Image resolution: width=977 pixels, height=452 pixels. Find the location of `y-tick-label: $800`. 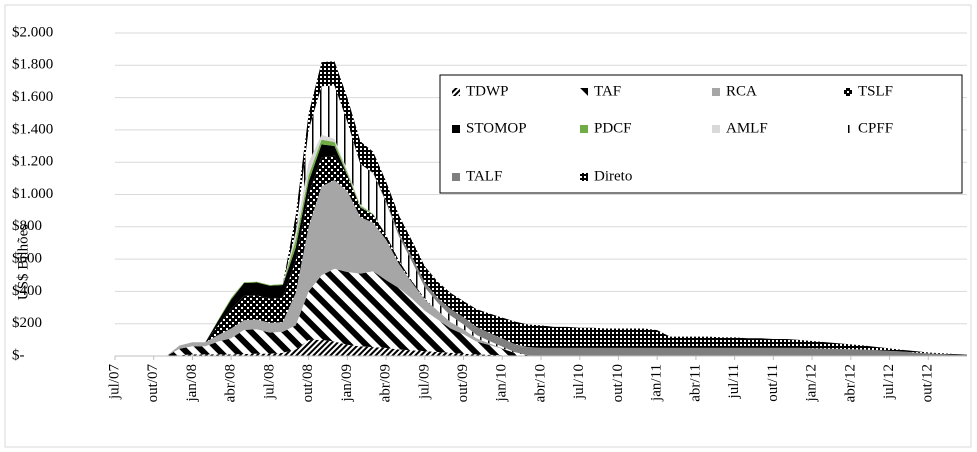

y-tick-label: $800 is located at coordinates (27, 226).